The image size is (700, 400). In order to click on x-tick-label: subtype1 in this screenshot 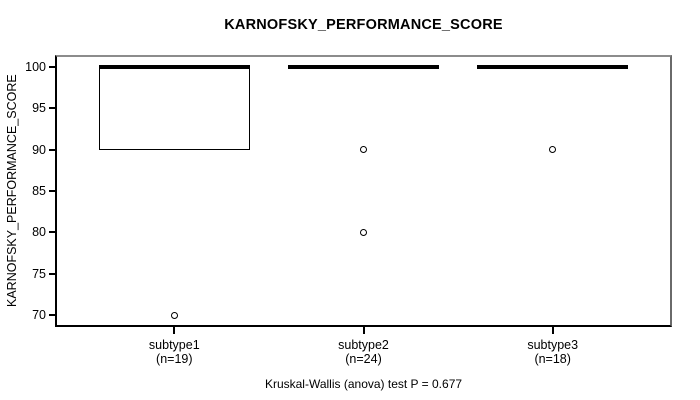, I will do `click(174, 345)`.